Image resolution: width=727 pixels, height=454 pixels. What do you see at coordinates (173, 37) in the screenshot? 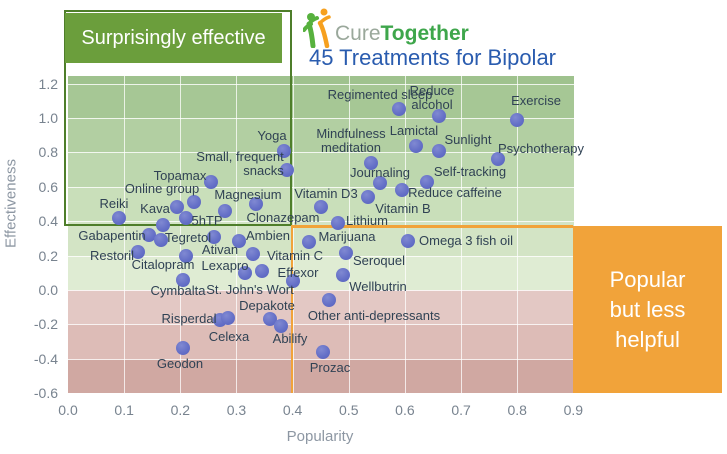
I see `surprisingly-effective-label: Surprisingly effective` at bounding box center [173, 37].